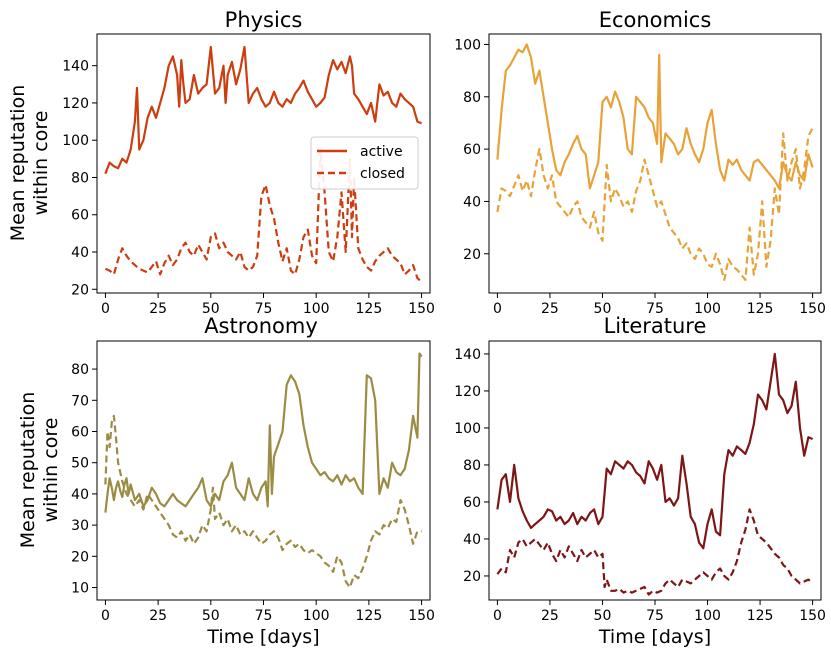  Describe the element at coordinates (80, 178) in the screenshot. I see `physics-ytick-label: 80` at that location.